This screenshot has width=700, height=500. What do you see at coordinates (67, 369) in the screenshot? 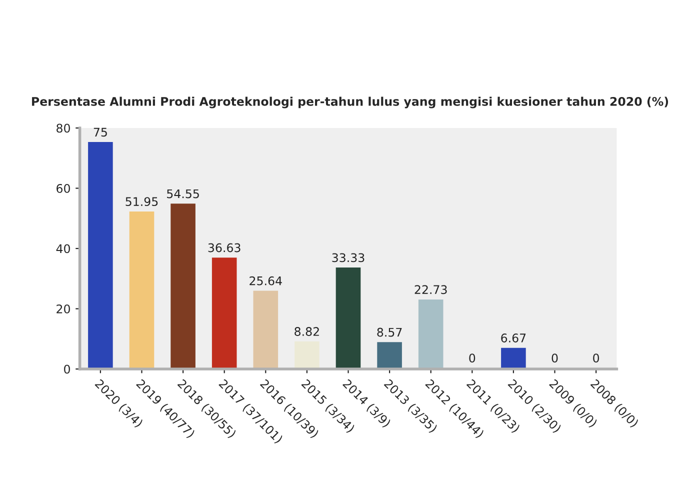
I see `y-tick-label: 0` at bounding box center [67, 369].